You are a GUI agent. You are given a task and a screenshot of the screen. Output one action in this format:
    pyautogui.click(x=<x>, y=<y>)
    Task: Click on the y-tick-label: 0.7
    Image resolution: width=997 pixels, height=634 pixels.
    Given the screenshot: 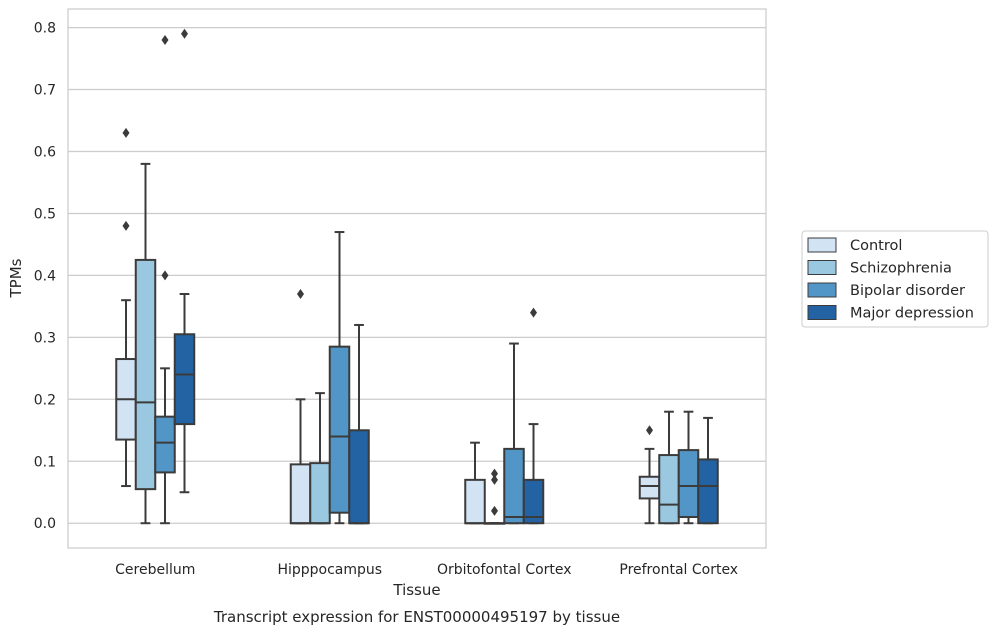 What is the action you would take?
    pyautogui.click(x=45, y=91)
    